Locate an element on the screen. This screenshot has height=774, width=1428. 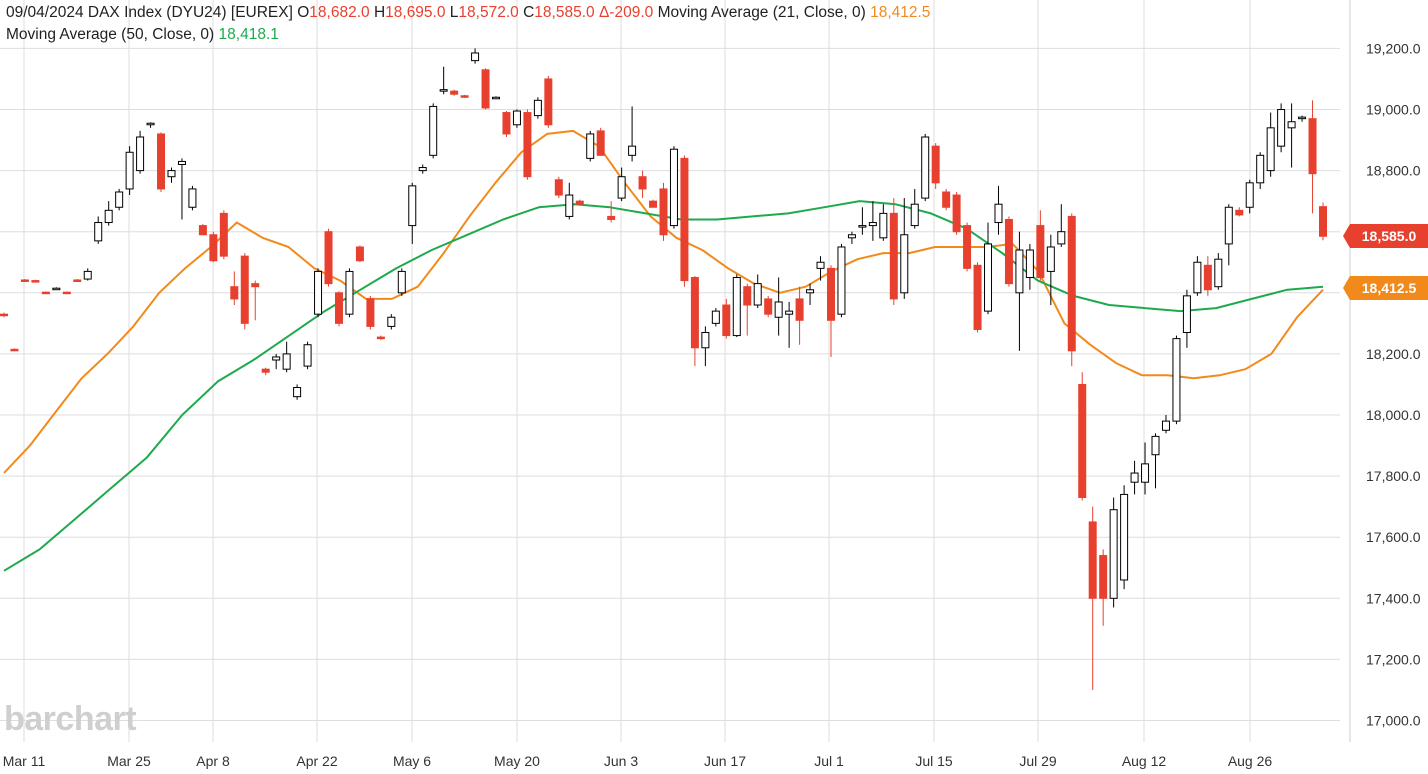
x-tick-label: Apr 22 is located at coordinates (316, 761).